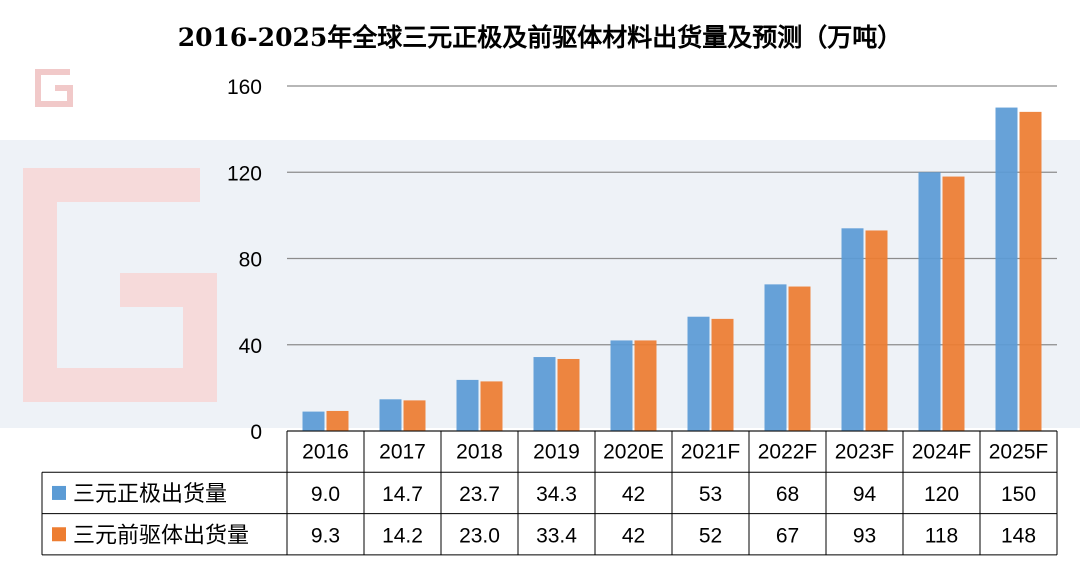  What do you see at coordinates (556, 494) in the screenshot?
I see `data-value: 34.3` at bounding box center [556, 494].